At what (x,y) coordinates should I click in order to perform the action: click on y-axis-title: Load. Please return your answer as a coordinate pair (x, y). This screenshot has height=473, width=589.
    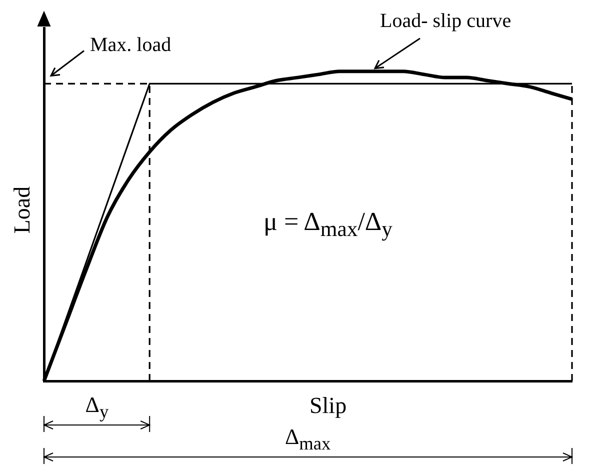
    Looking at the image, I should click on (22, 210).